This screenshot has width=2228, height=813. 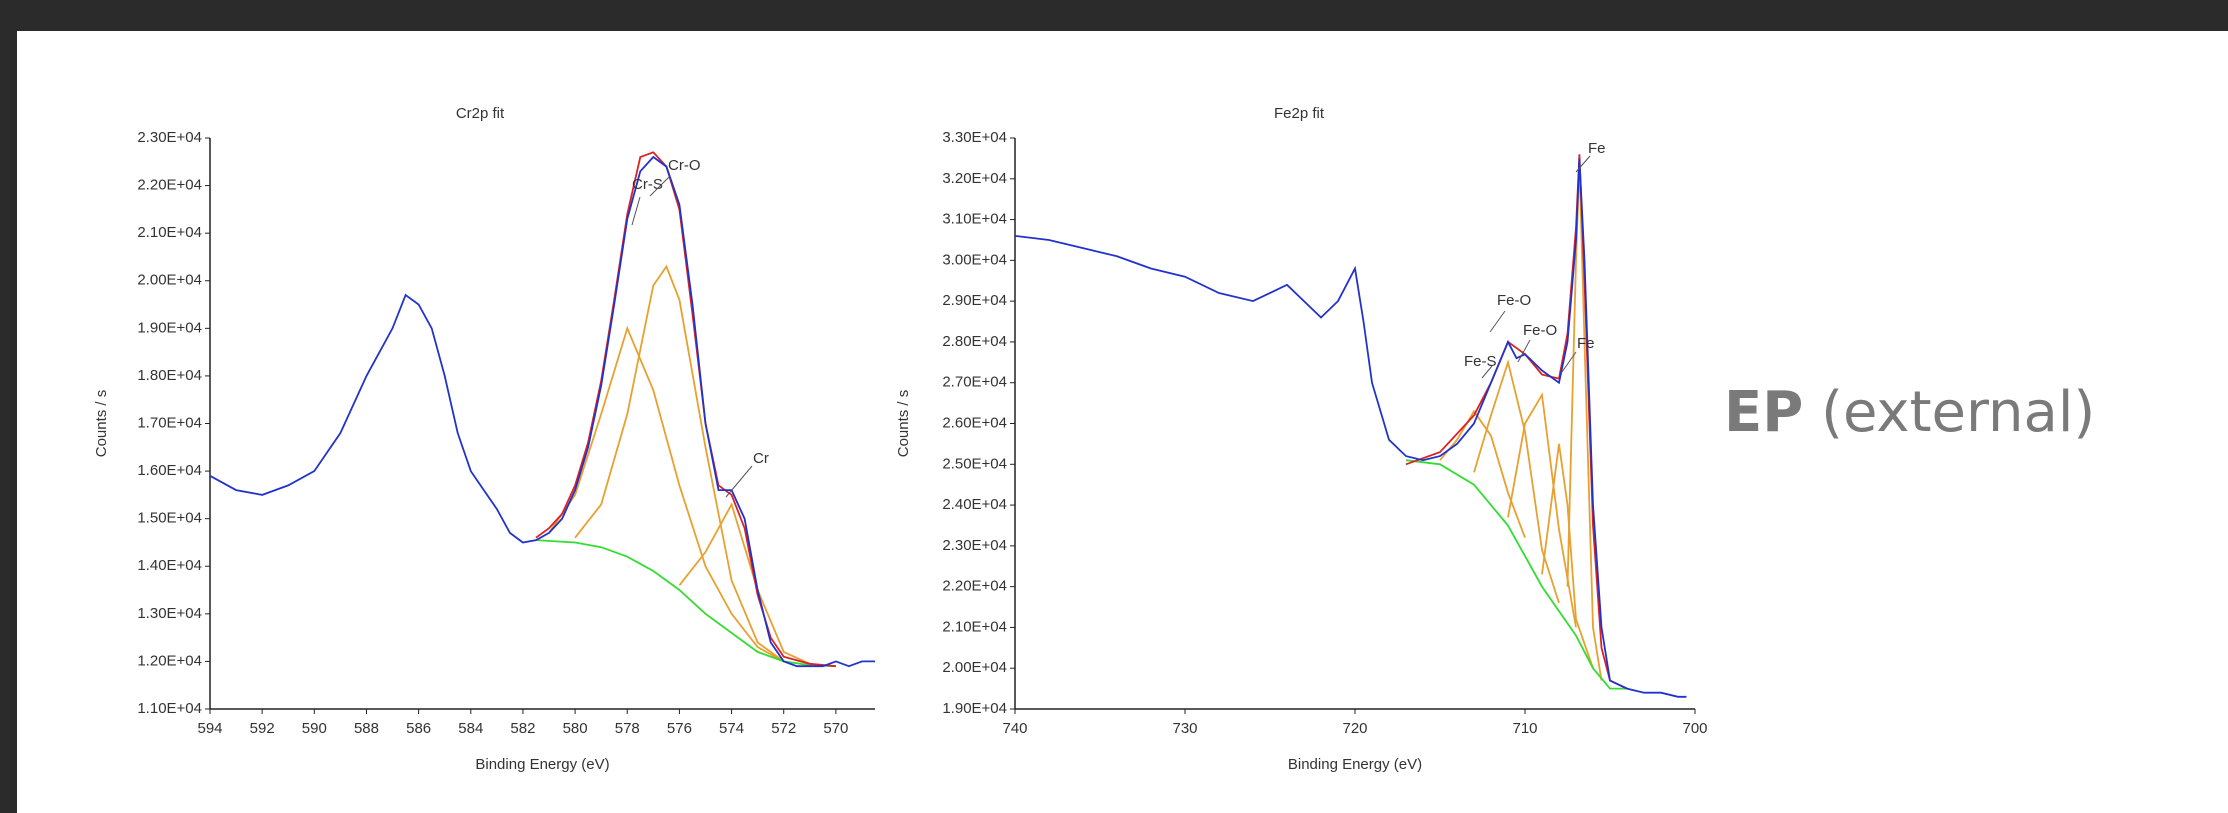 I want to click on x-tick-label: 578, so click(x=627, y=728).